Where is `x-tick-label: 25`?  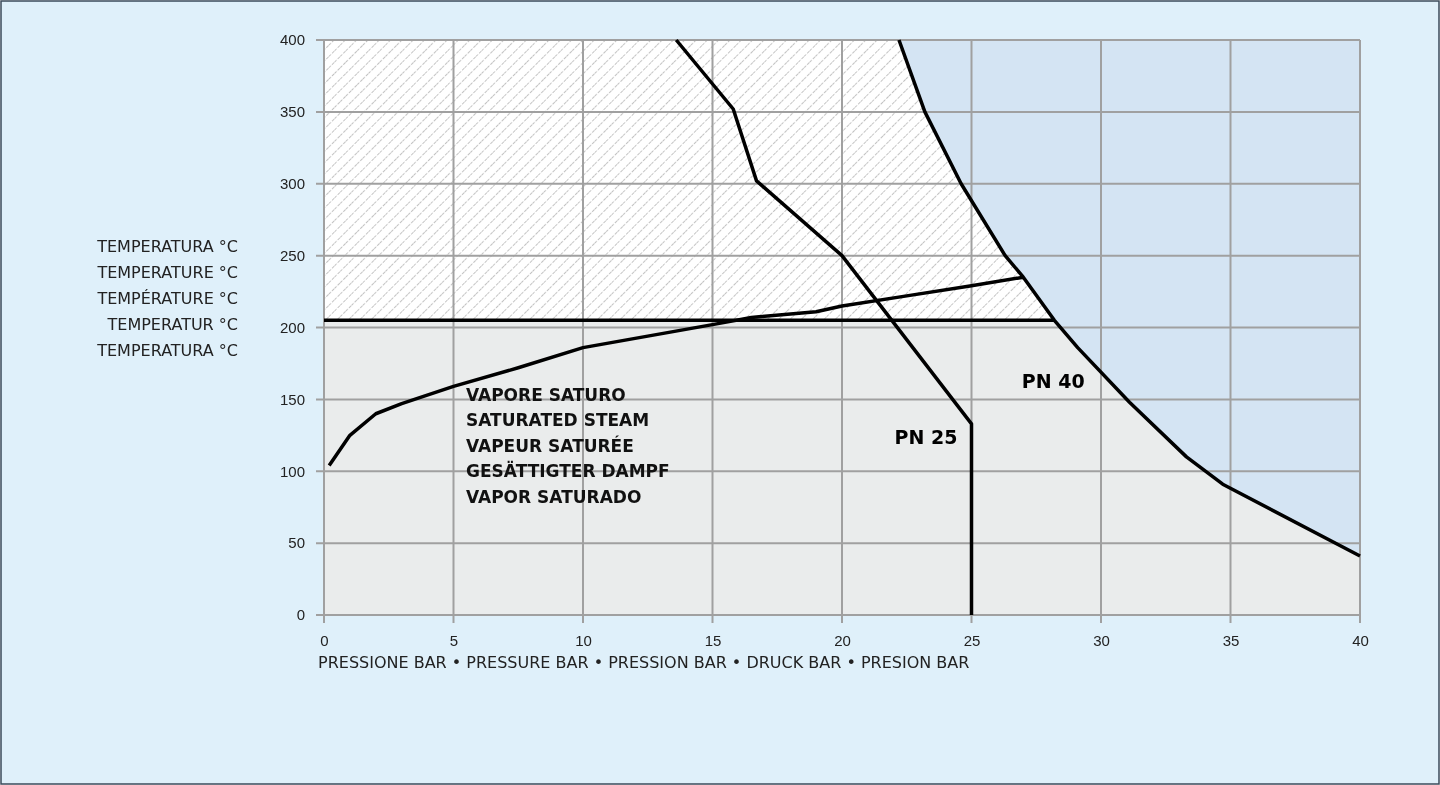 x-tick-label: 25 is located at coordinates (972, 640).